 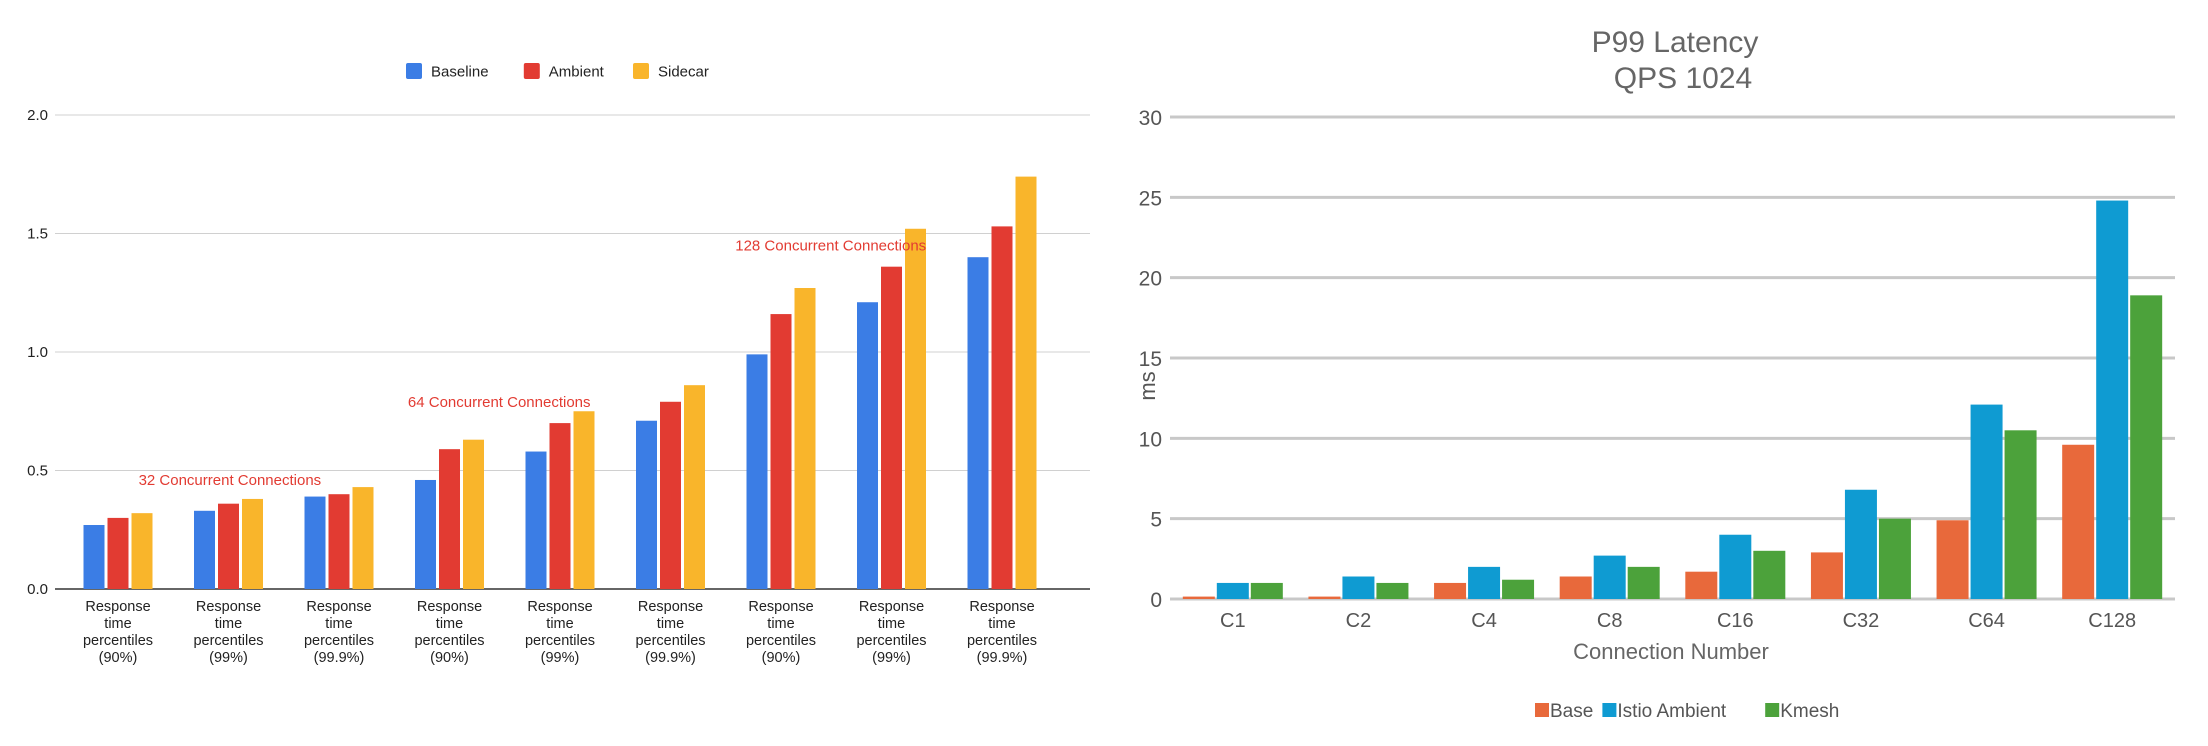 What do you see at coordinates (1610, 621) in the screenshot?
I see `x-tick-label: C8` at bounding box center [1610, 621].